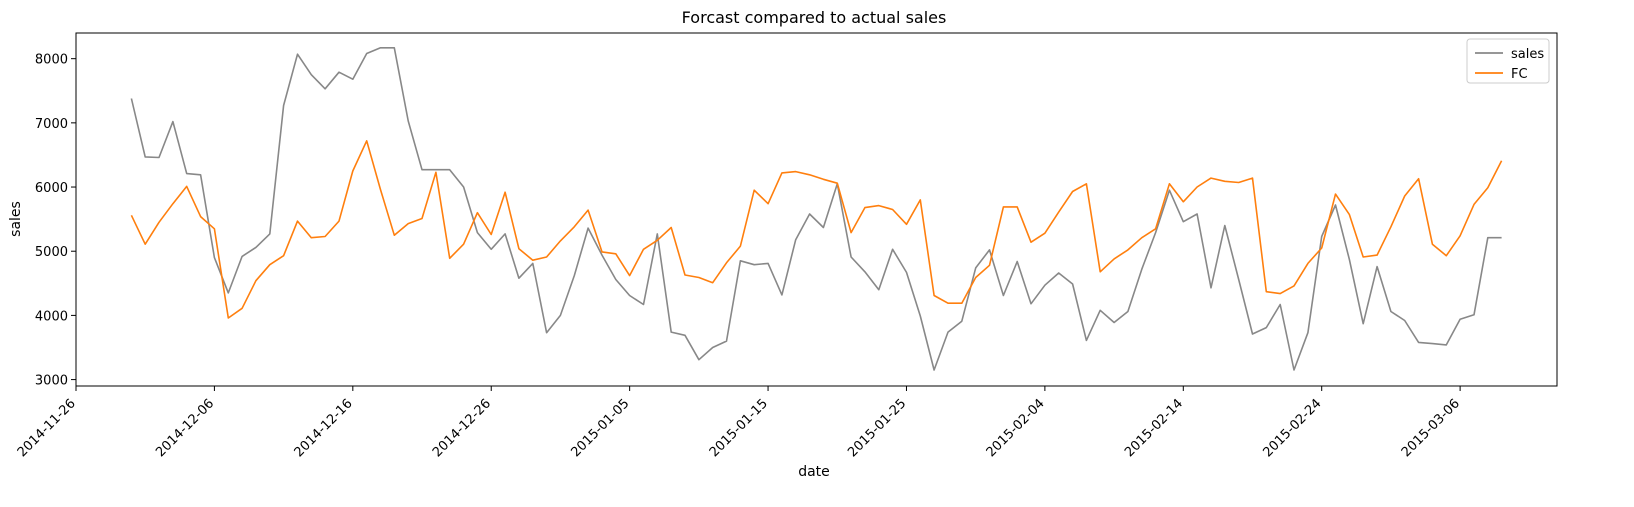 The width and height of the screenshot is (1634, 507). Describe the element at coordinates (55, 221) in the screenshot. I see `y-axis-ticks: 3000 4000 5000 6000 7000 8000` at that location.